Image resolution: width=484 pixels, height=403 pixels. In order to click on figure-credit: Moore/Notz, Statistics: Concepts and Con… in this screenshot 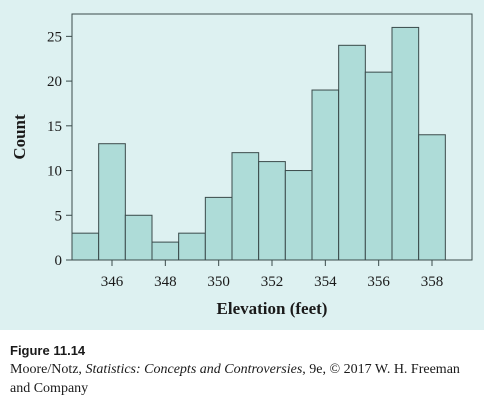, I will do `click(242, 379)`.